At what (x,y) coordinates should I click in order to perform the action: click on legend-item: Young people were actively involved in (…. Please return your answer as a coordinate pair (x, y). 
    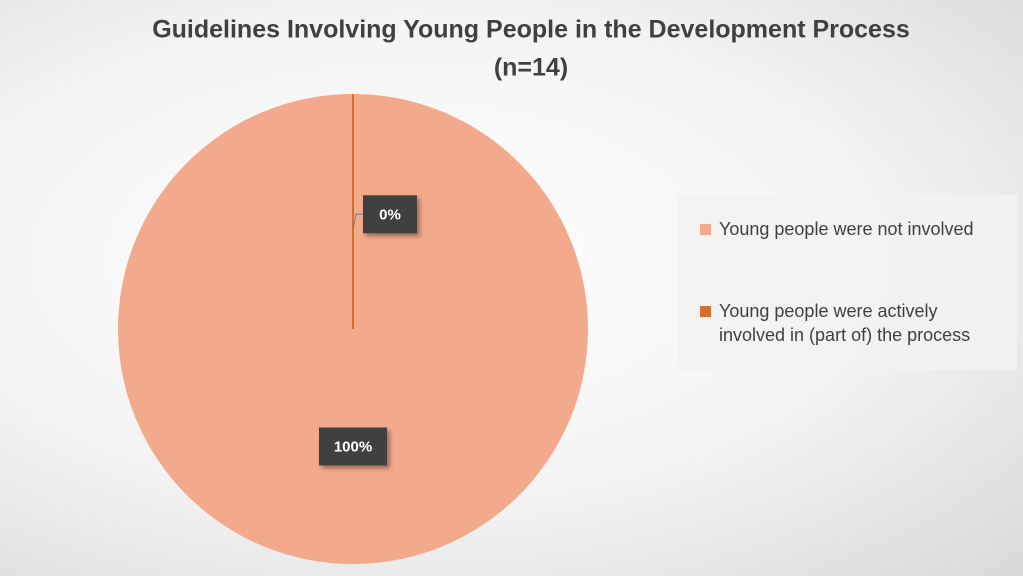
    Looking at the image, I should click on (851, 323).